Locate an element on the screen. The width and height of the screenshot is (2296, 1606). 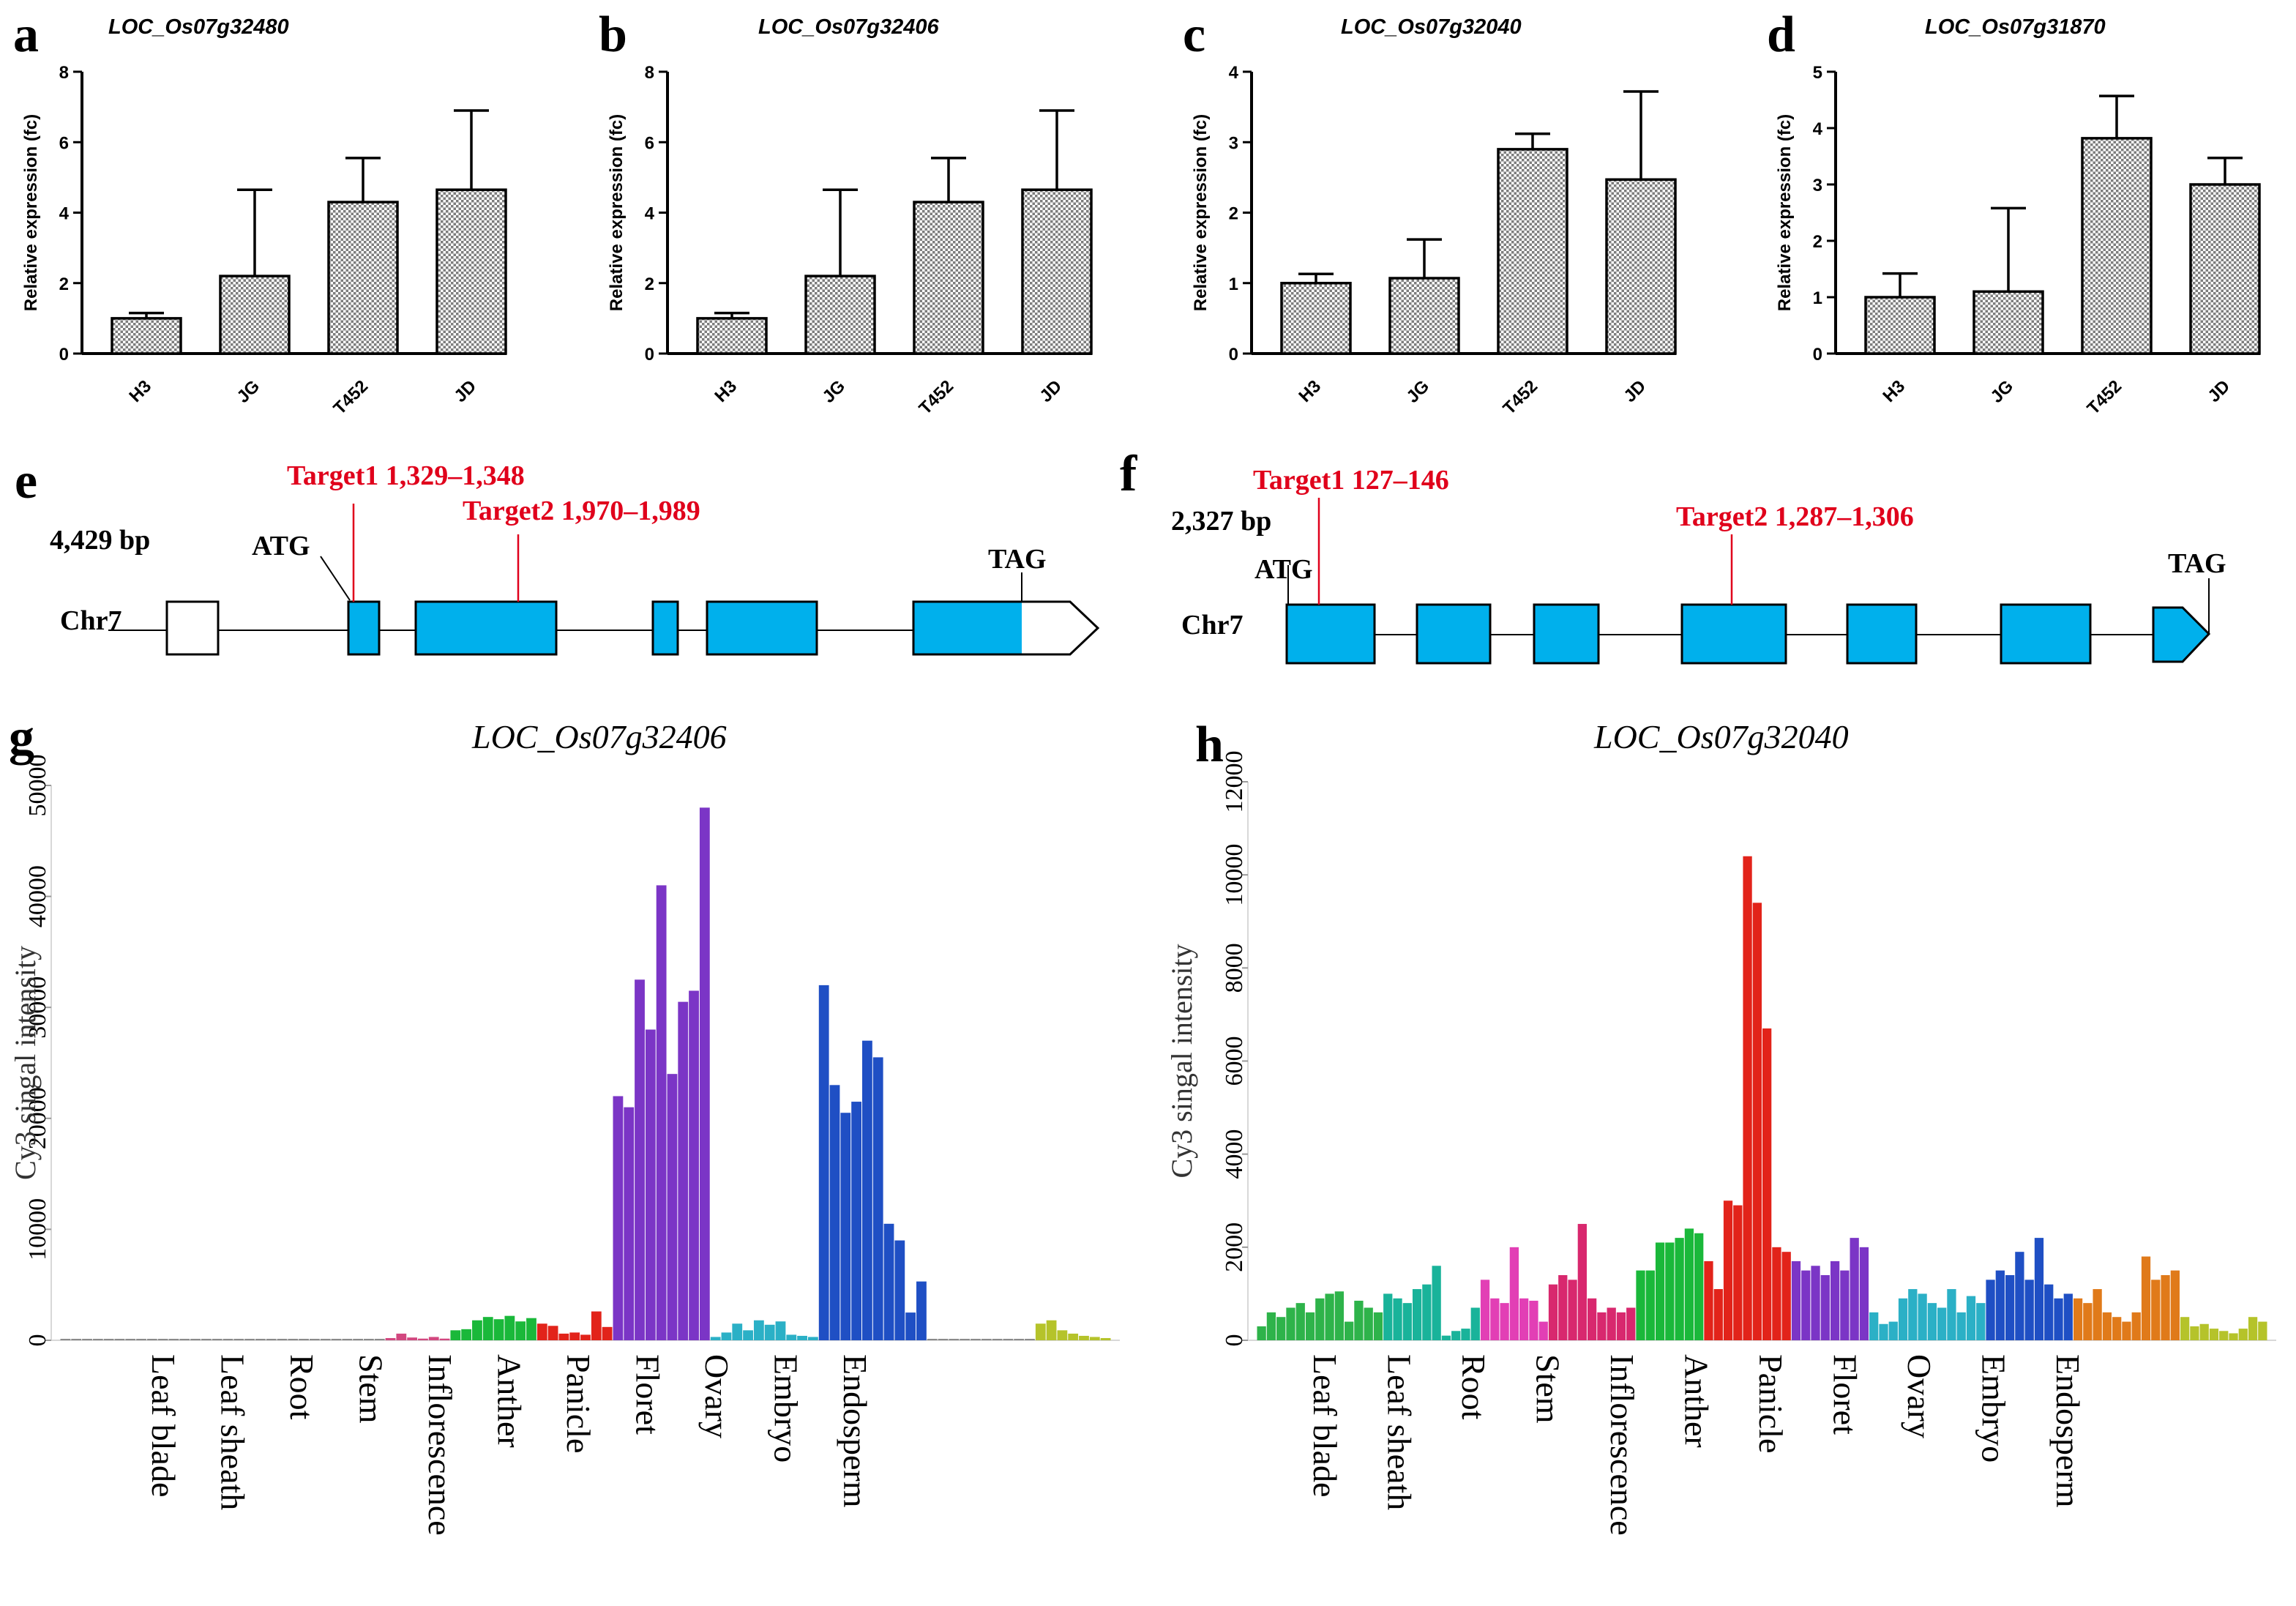
panel-letter-d: d is located at coordinates (1781, 35).